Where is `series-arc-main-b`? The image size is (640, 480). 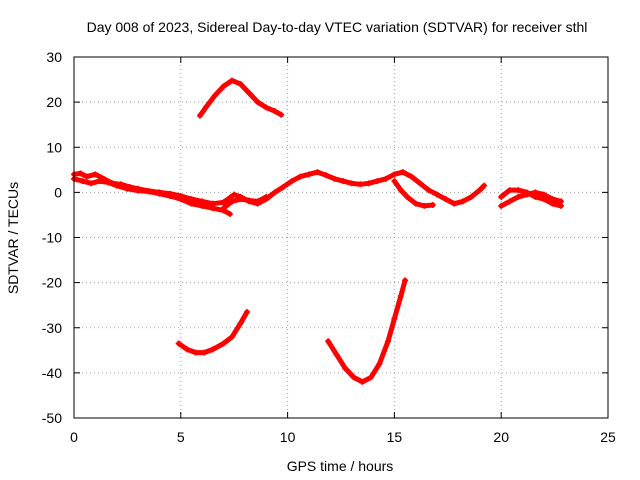 series-arc-main-b is located at coordinates (152, 196).